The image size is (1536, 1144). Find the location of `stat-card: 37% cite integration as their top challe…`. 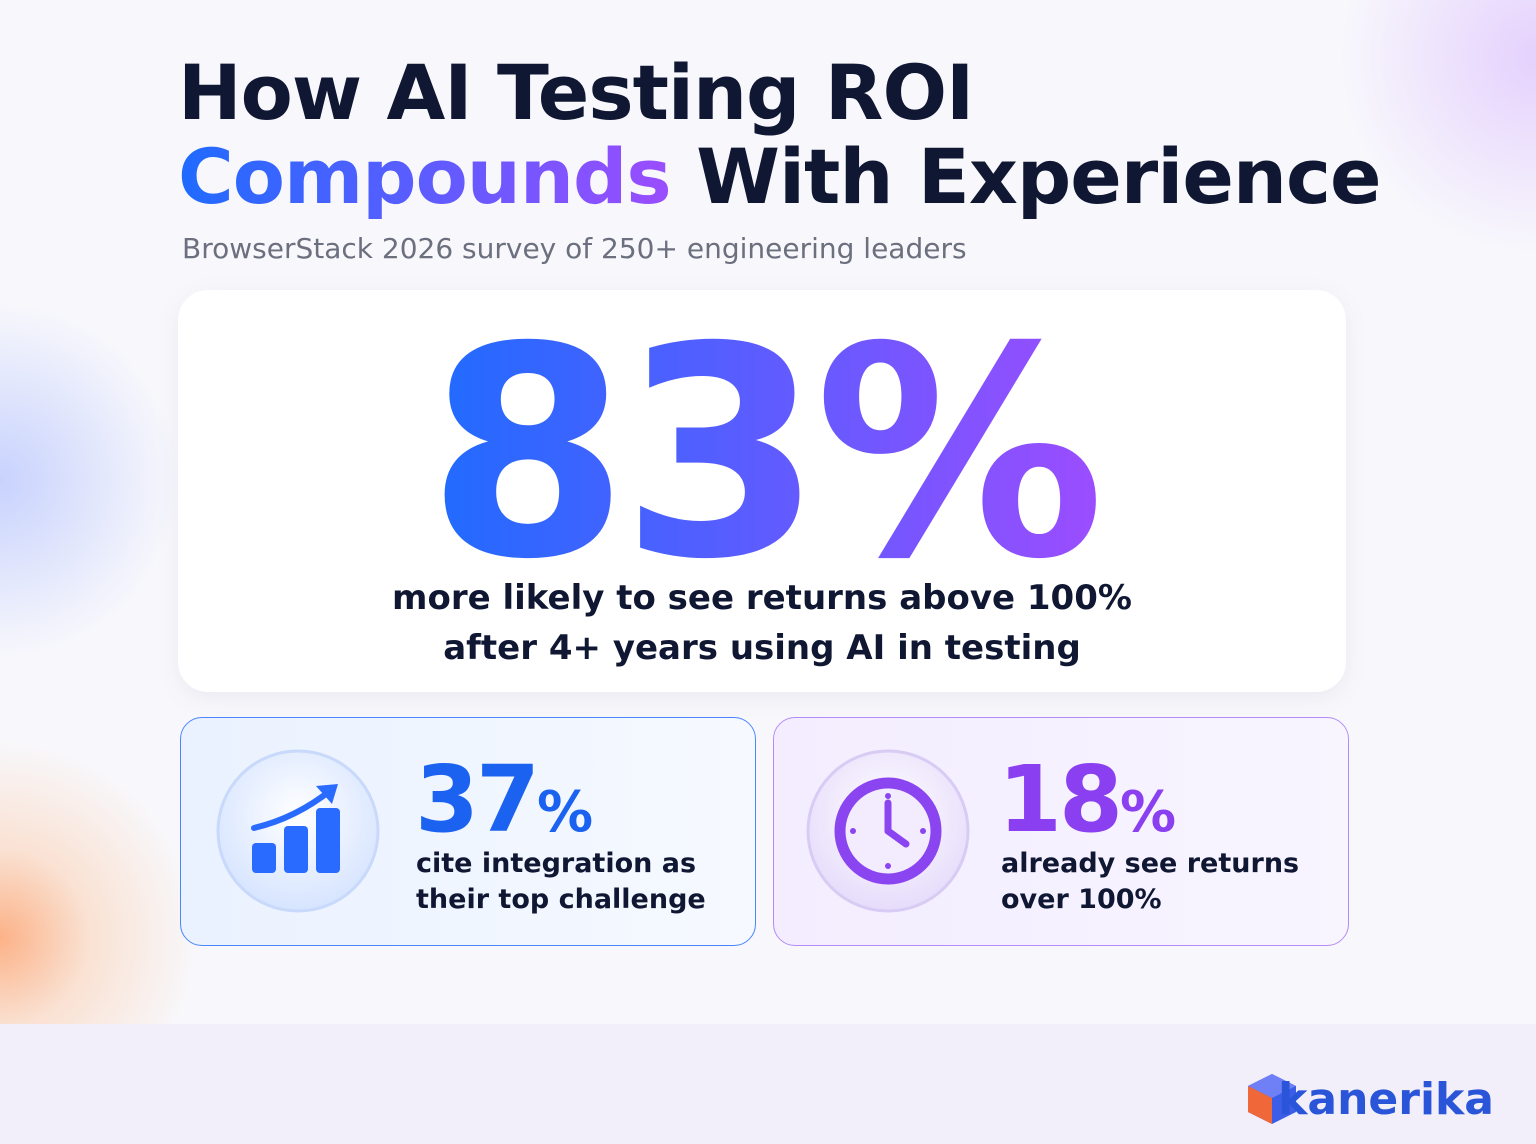

stat-card: 37% cite integration as their top challe… is located at coordinates (468, 831).